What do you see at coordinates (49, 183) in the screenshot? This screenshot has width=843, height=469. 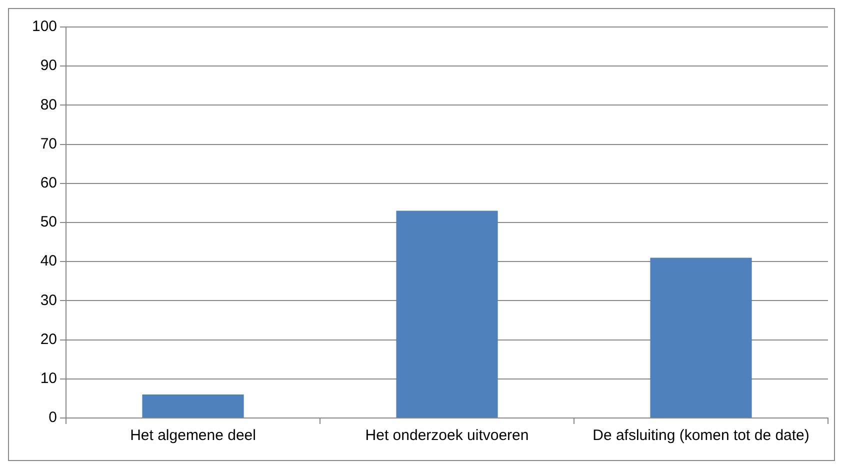 I see `y-tick-label: 60` at bounding box center [49, 183].